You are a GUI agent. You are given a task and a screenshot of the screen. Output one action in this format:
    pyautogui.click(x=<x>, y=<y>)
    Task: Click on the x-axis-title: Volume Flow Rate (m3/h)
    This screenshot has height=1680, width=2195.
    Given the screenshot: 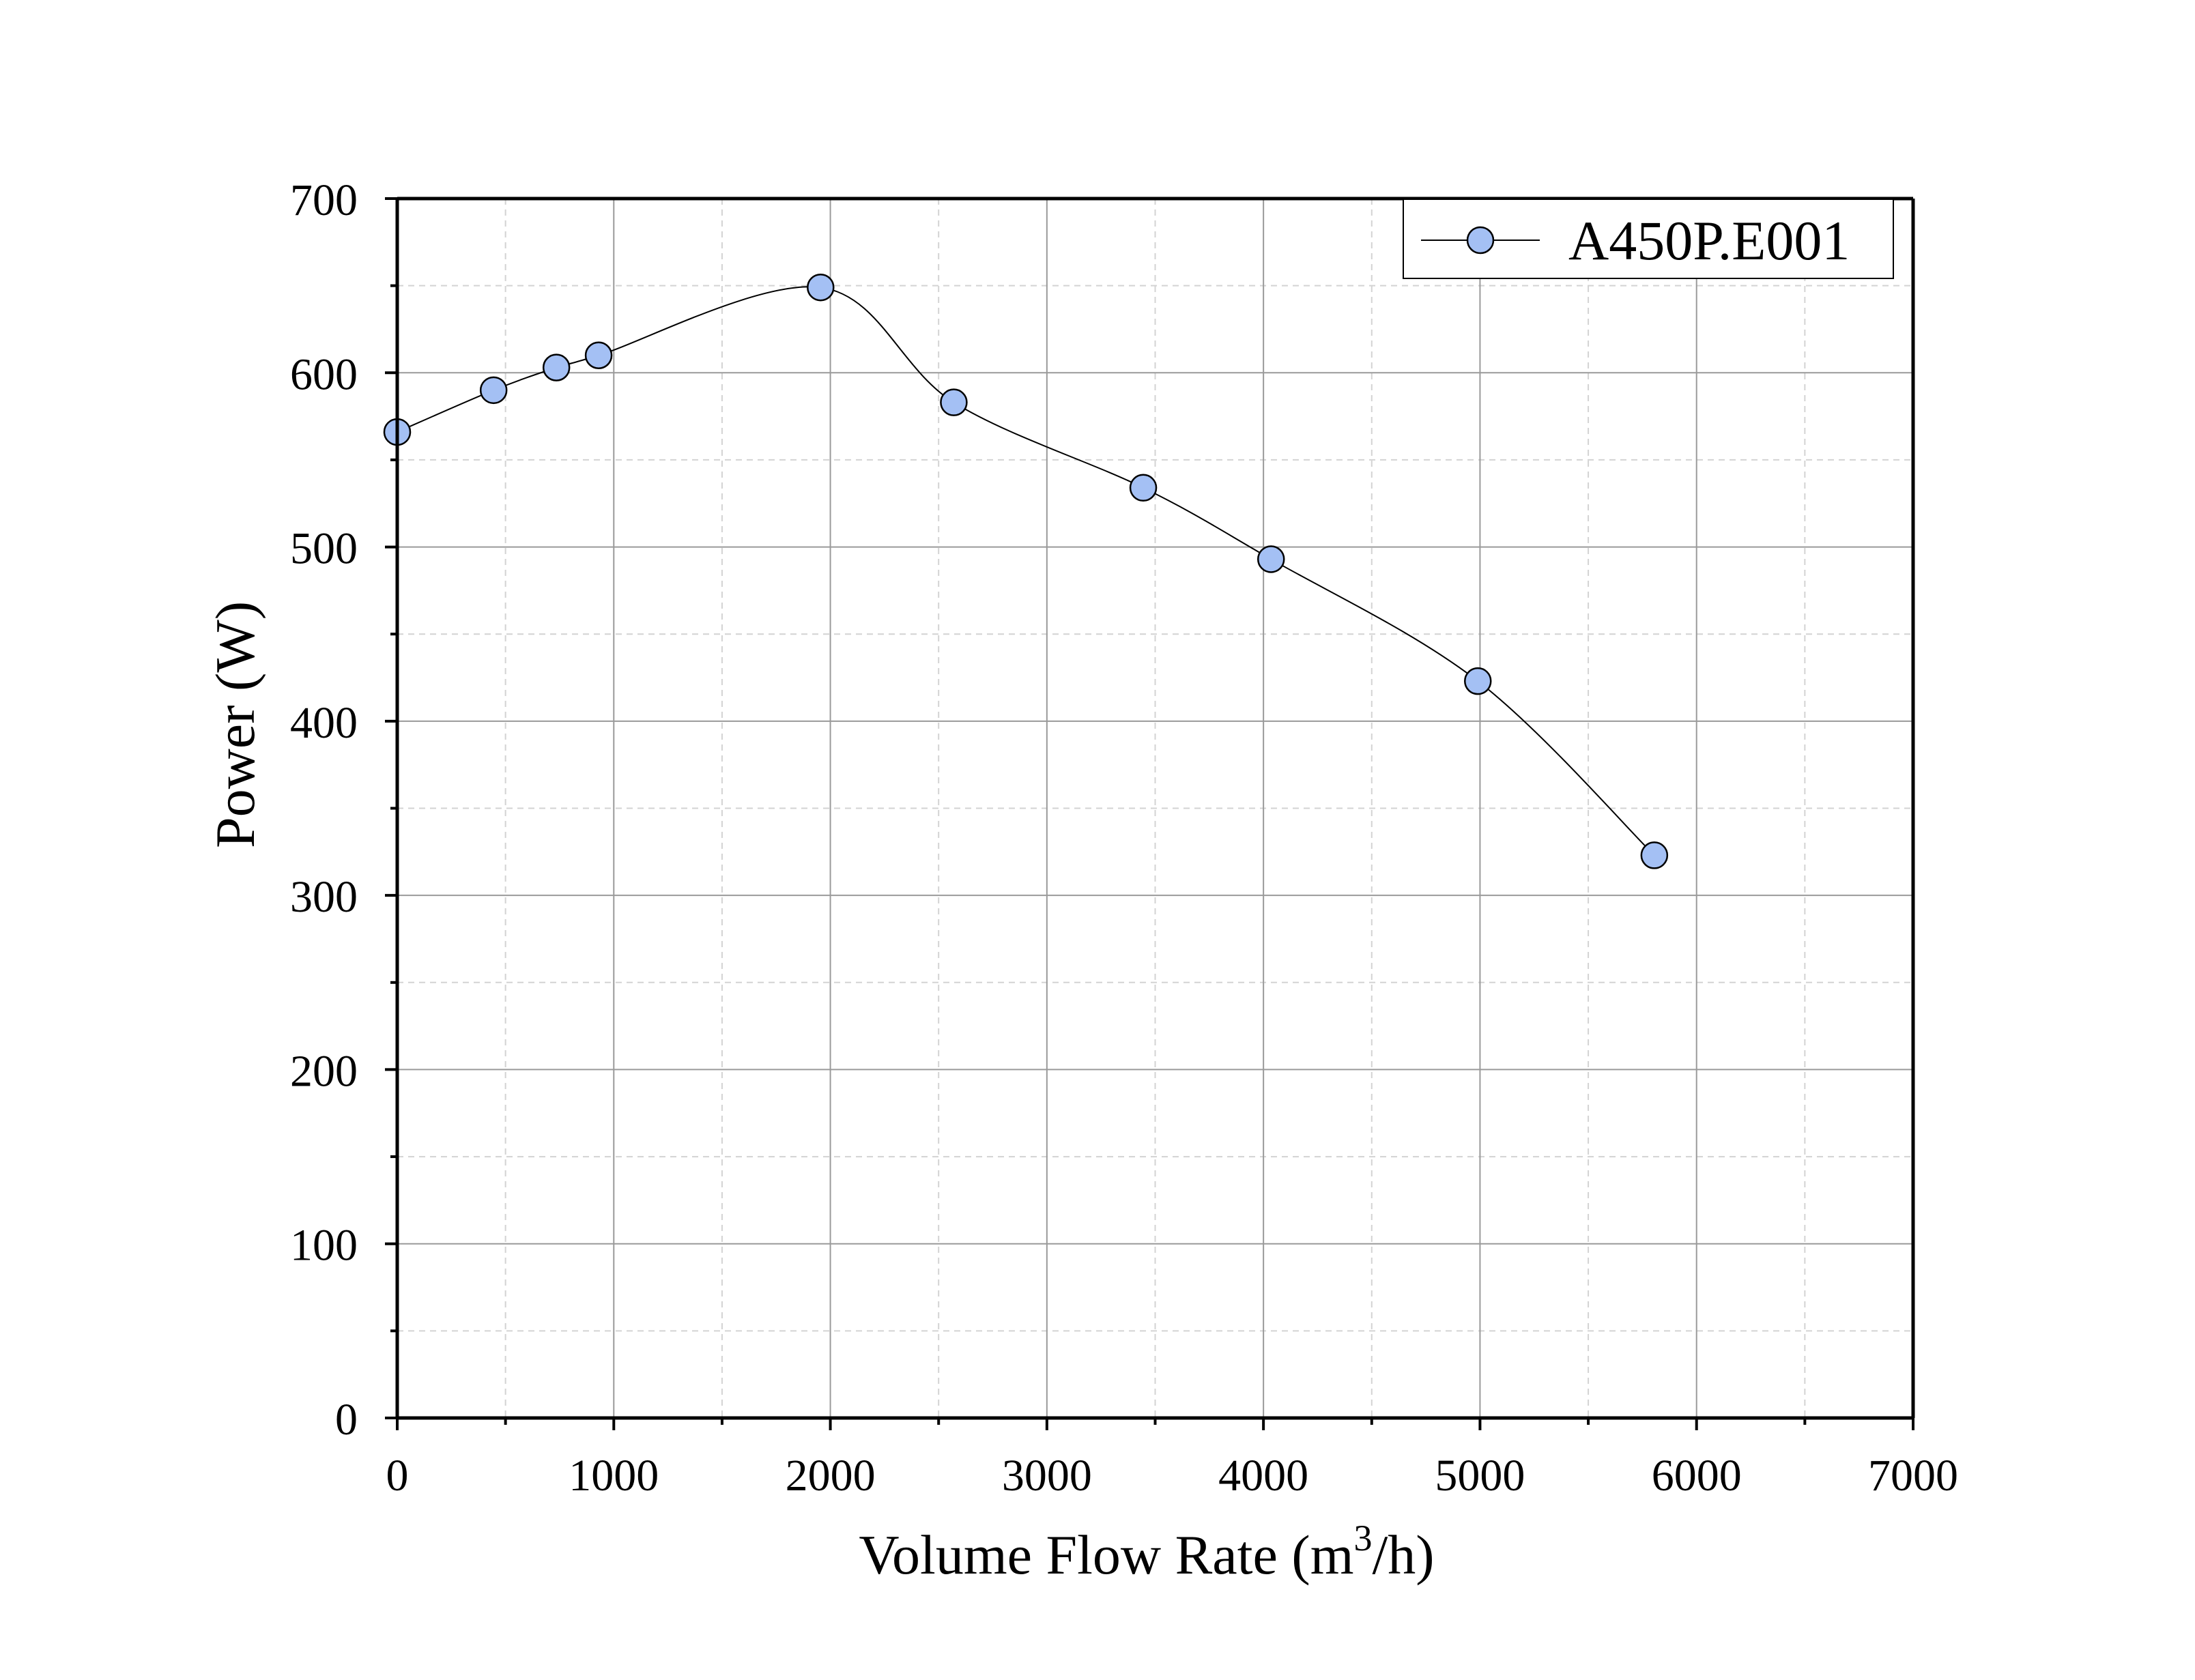 What is the action you would take?
    pyautogui.click(x=1146, y=1552)
    